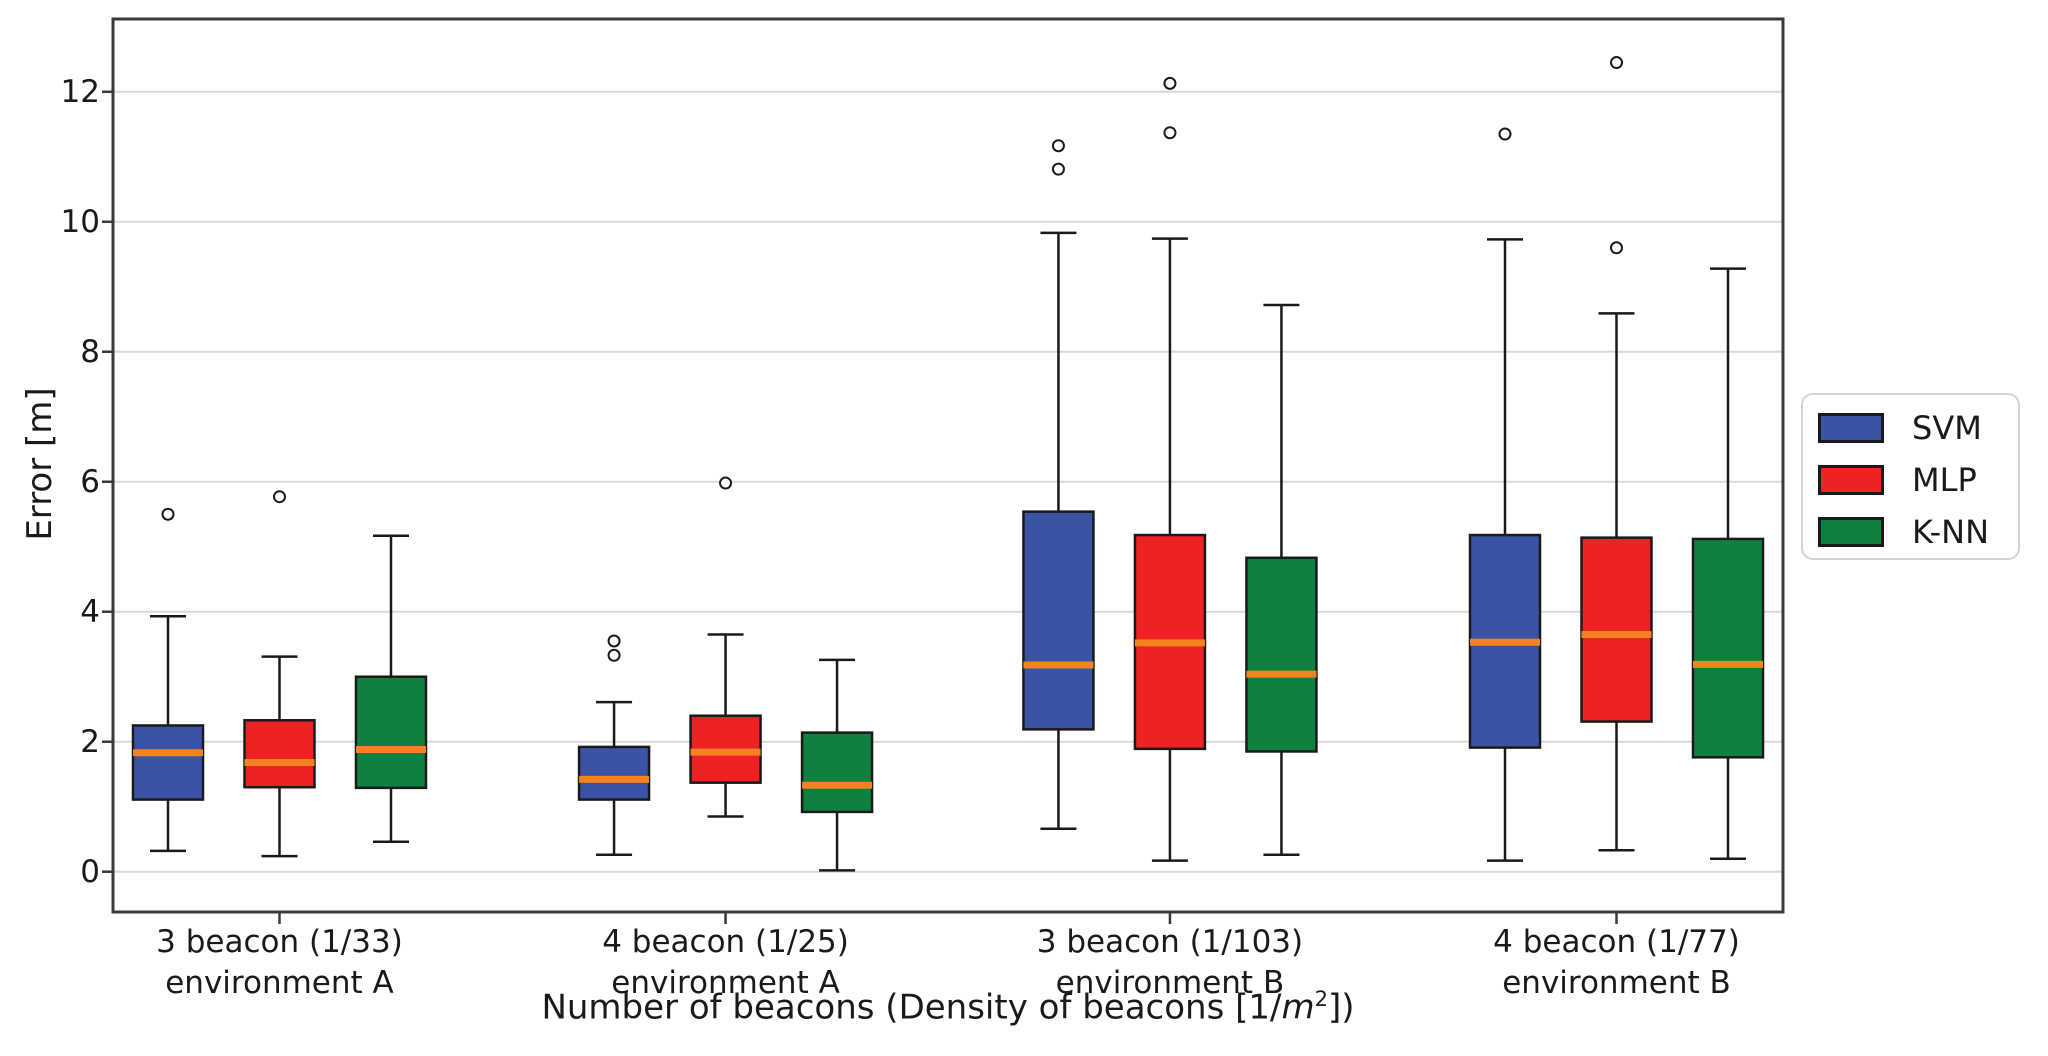 The height and width of the screenshot is (1056, 2048). I want to click on legend: SVM MLP K-NN, so click(1910, 476).